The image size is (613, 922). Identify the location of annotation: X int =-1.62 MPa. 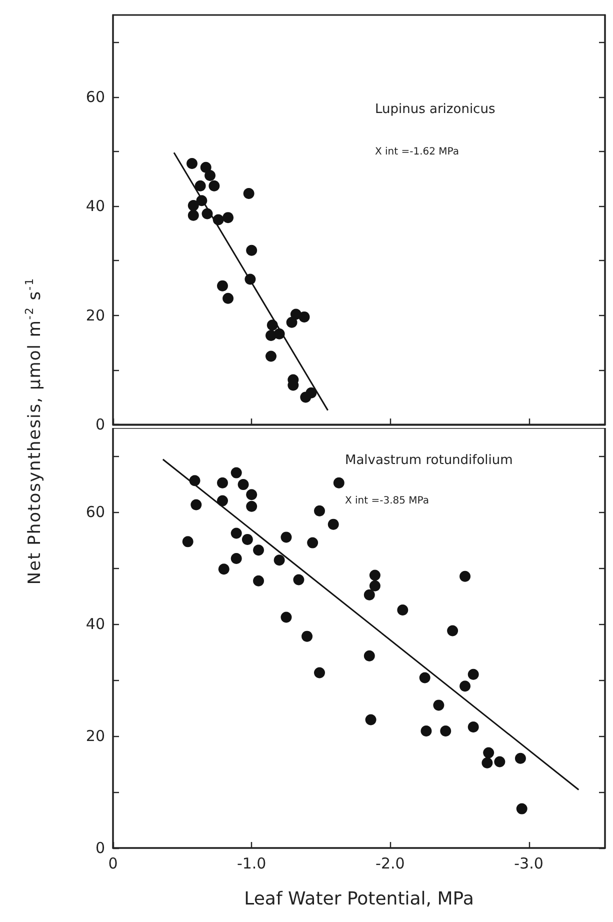
(417, 152).